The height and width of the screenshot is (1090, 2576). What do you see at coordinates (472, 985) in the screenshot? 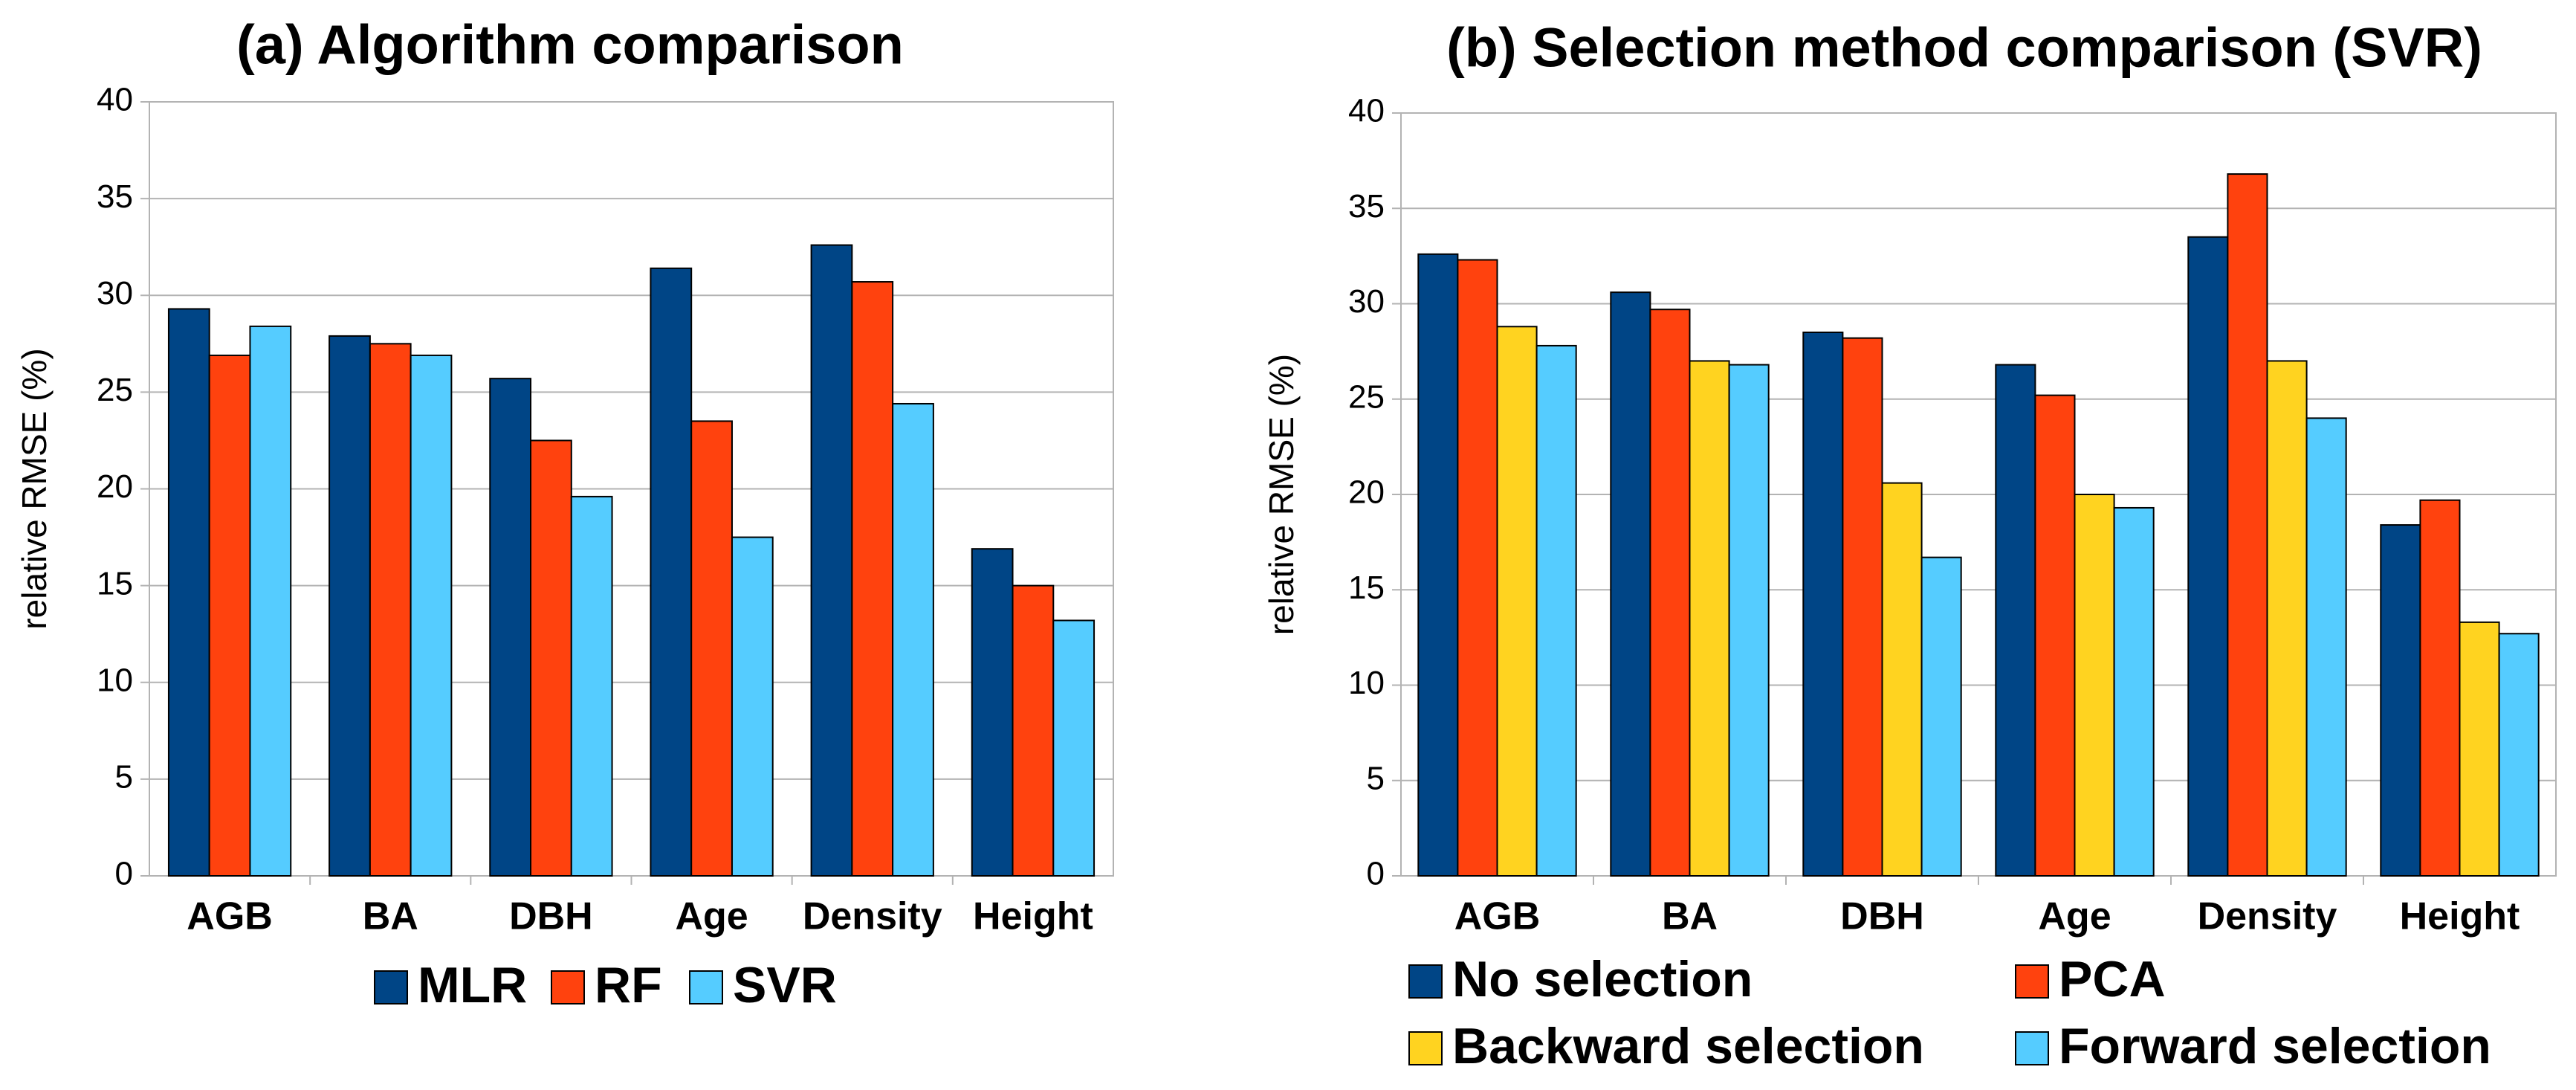
I see `legend-label: MLR` at bounding box center [472, 985].